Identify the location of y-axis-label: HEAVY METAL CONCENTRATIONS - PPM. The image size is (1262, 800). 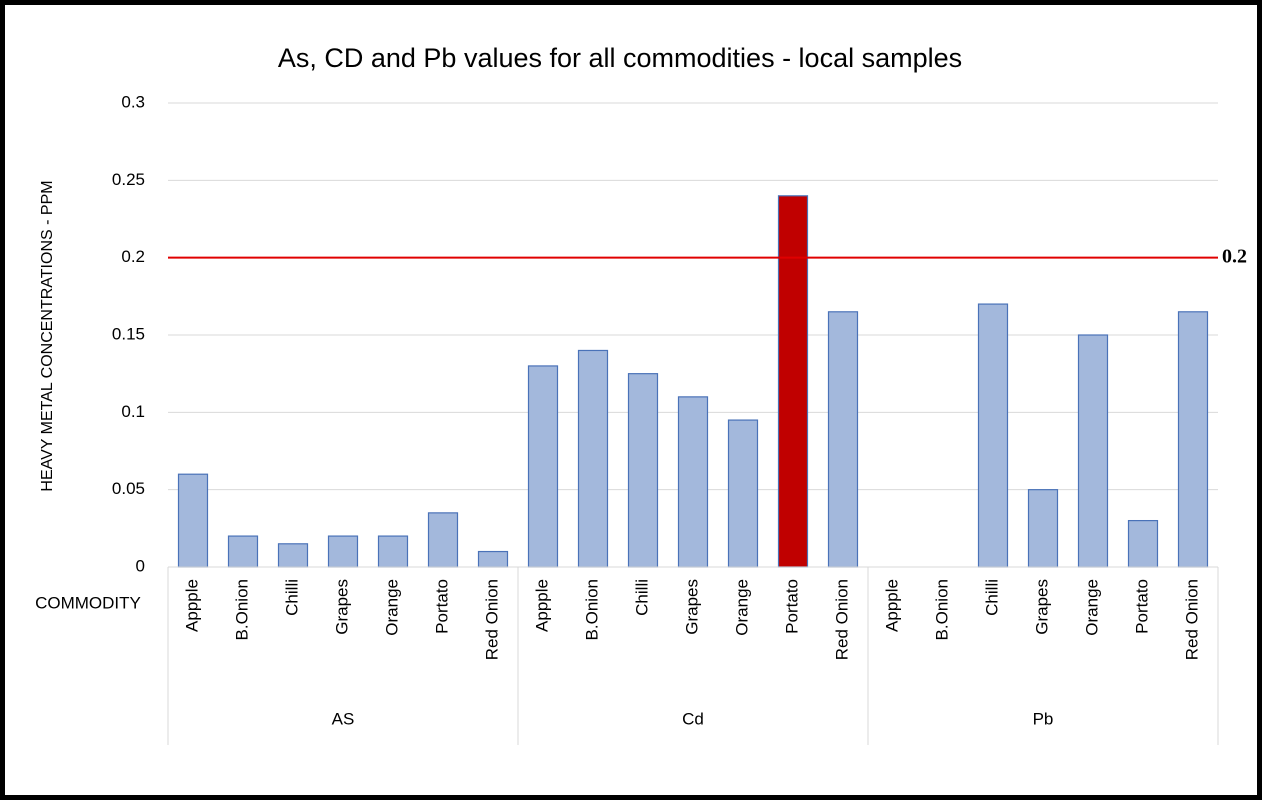
(47, 335).